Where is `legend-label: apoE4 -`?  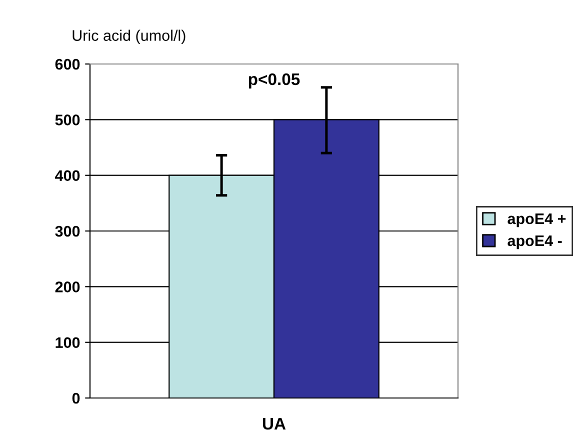
legend-label: apoE4 - is located at coordinates (535, 242).